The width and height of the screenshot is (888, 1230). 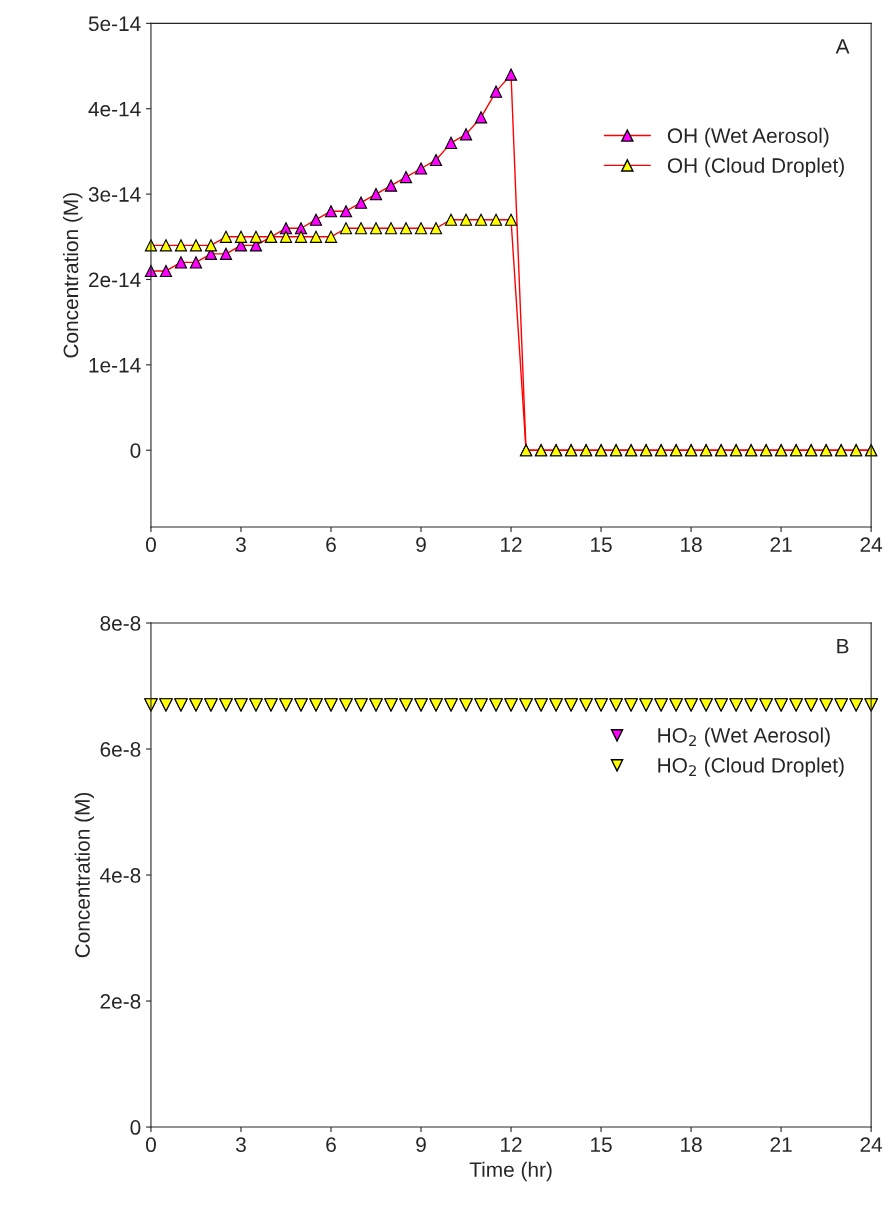 What do you see at coordinates (843, 646) in the screenshot?
I see `annotation: B` at bounding box center [843, 646].